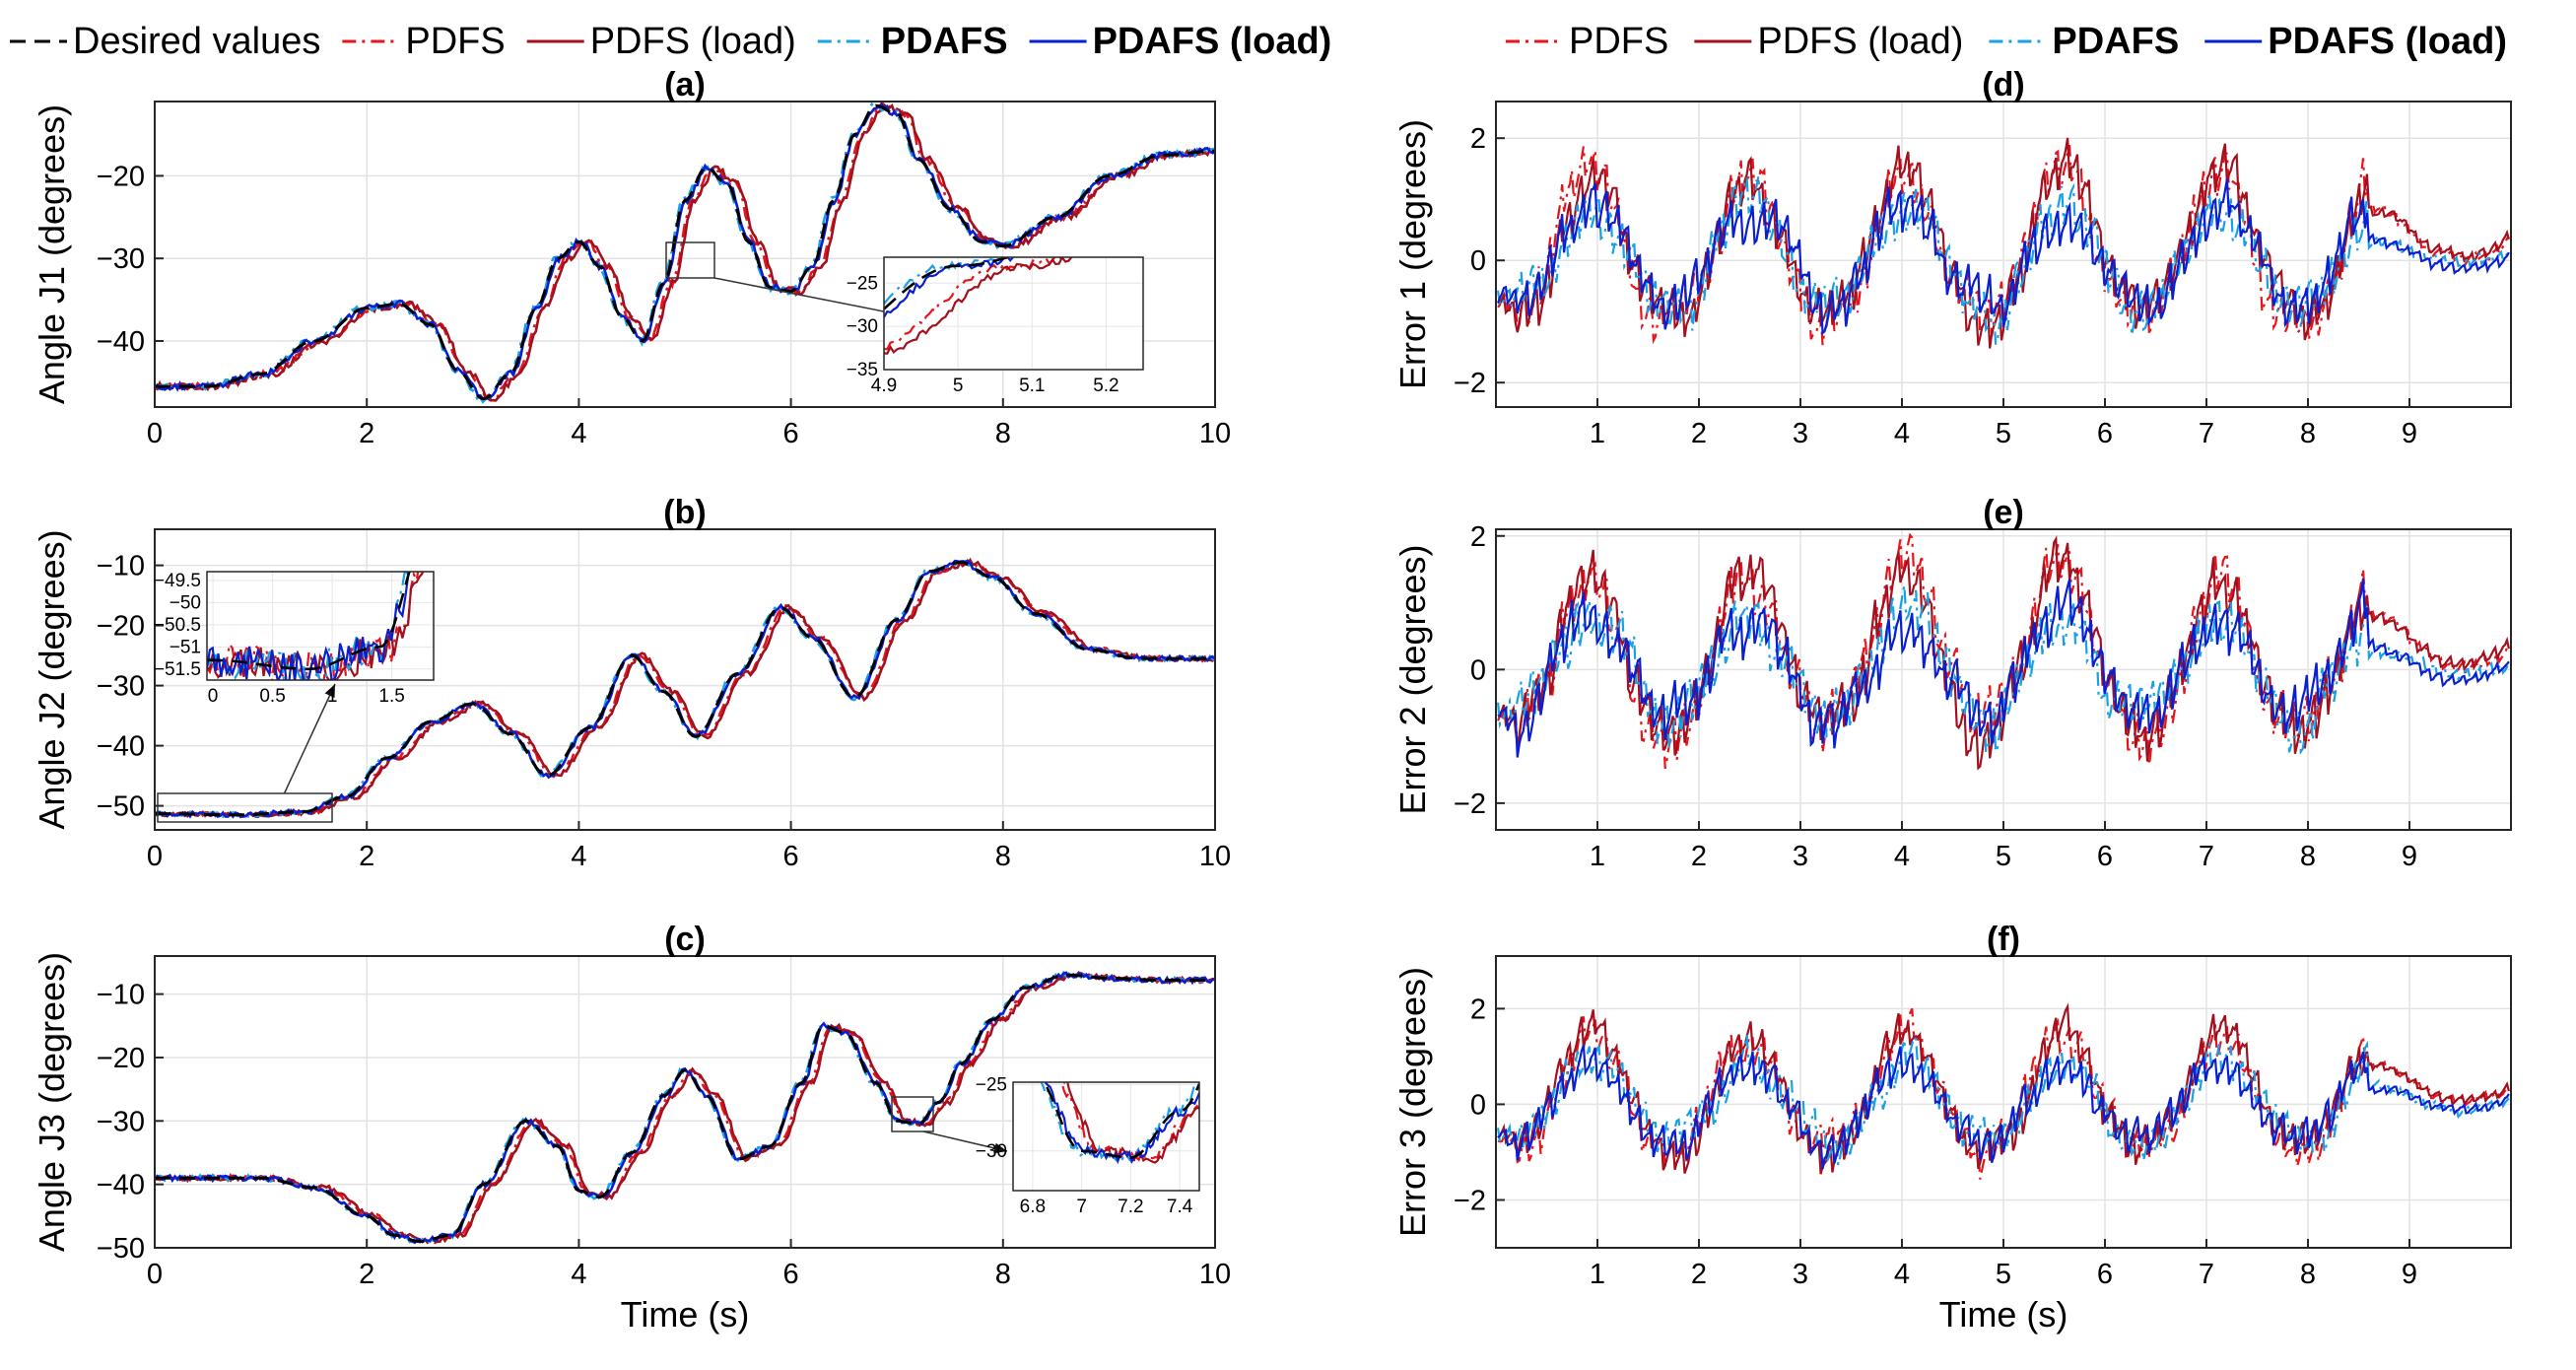 This screenshot has height=1370, width=2576. I want to click on inset-series-desired, so click(1121, 1120).